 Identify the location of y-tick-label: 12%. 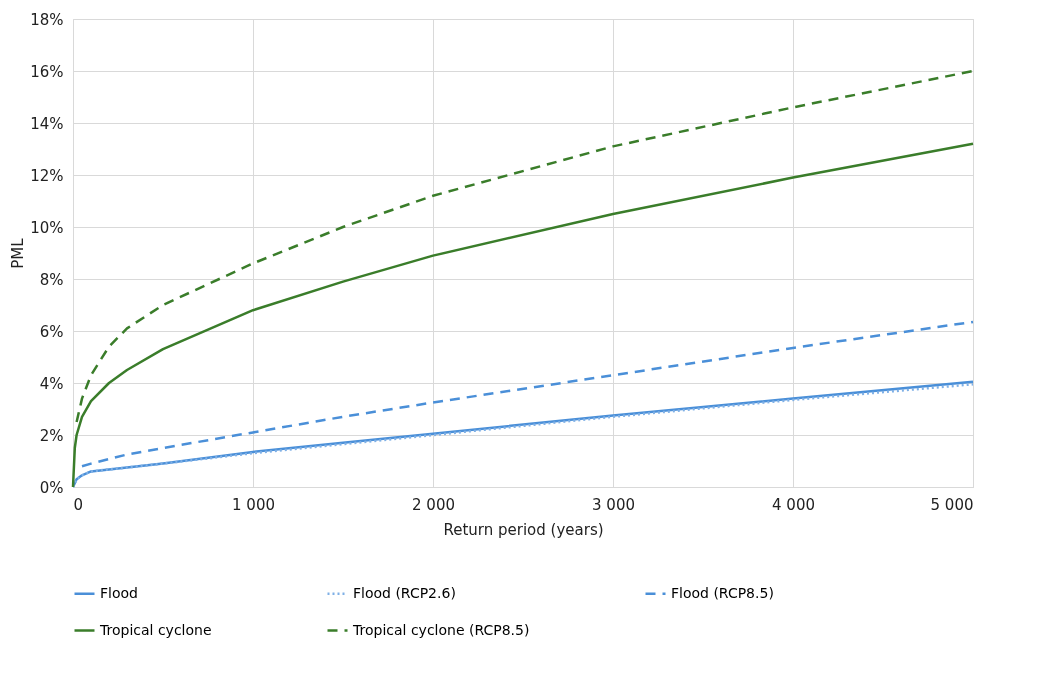
(47, 175).